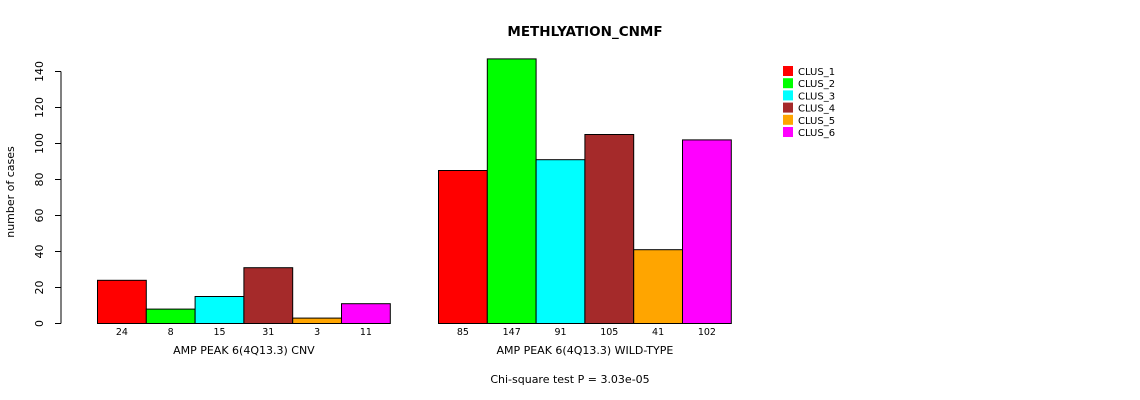 The image size is (1140, 400). What do you see at coordinates (658, 332) in the screenshot?
I see `bar-value-label: 41` at bounding box center [658, 332].